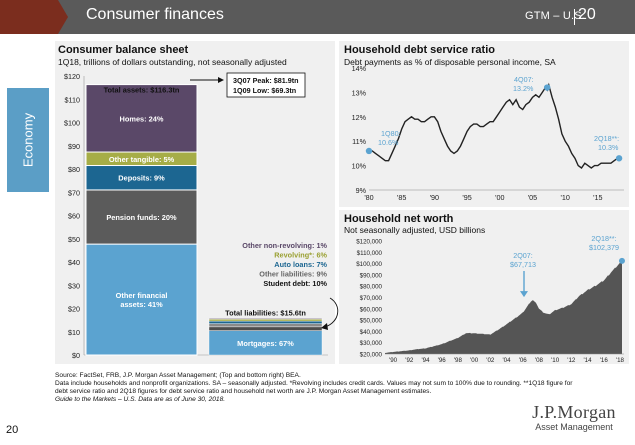 The image size is (635, 445). What do you see at coordinates (603, 238) in the screenshot?
I see `networth-annotation-label: 2Q18**:` at bounding box center [603, 238].